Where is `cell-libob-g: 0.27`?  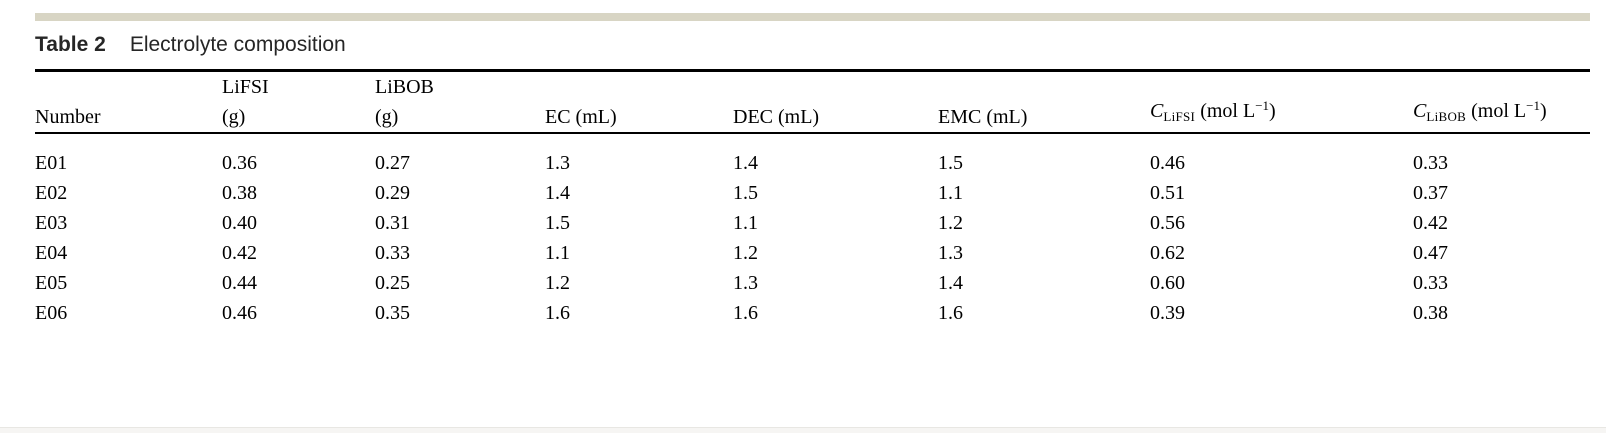 cell-libob-g: 0.27 is located at coordinates (392, 163).